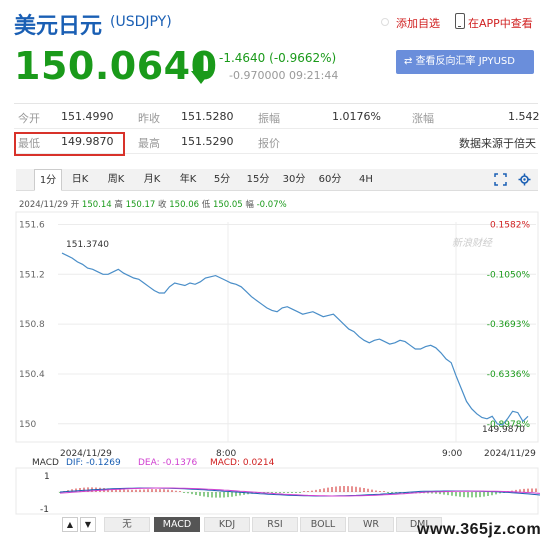  What do you see at coordinates (271, 205) in the screenshot?
I see `ohlc-chg: -0.07%` at bounding box center [271, 205].